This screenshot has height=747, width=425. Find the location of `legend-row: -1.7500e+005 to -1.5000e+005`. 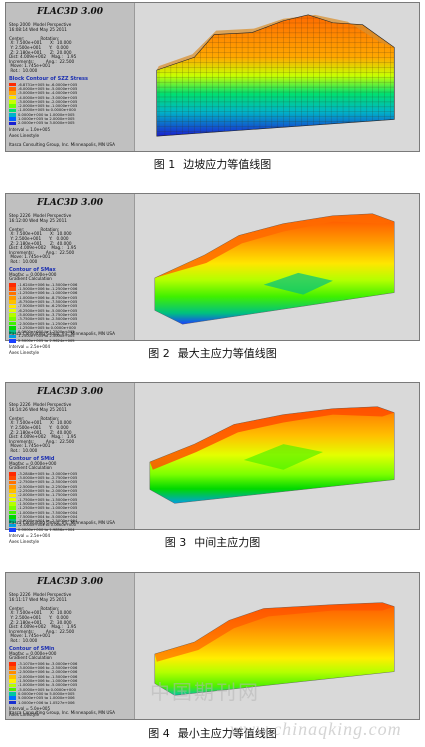

legend-row: -1.7500e+005 to -1.5000e+005 is located at coordinates (70, 500).